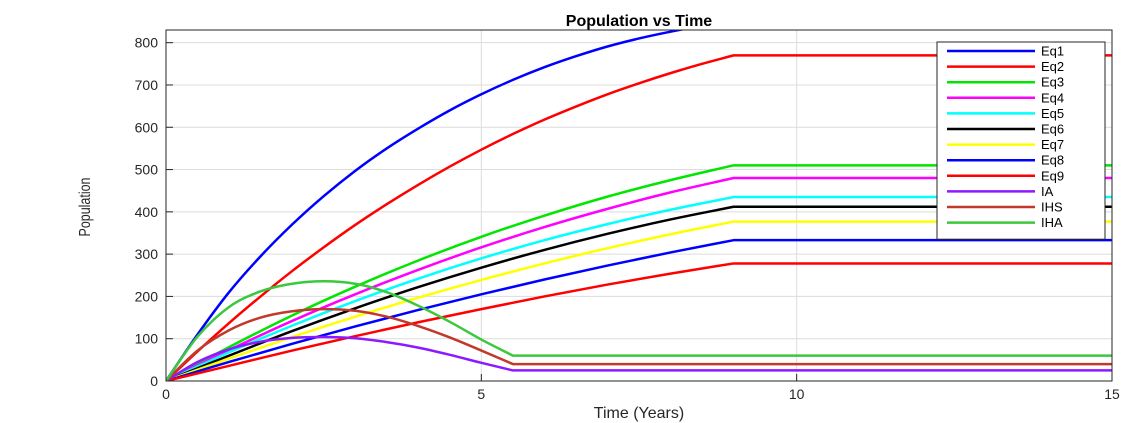  Describe the element at coordinates (1052, 175) in the screenshot. I see `legend-label-eq9: Eq9` at that location.